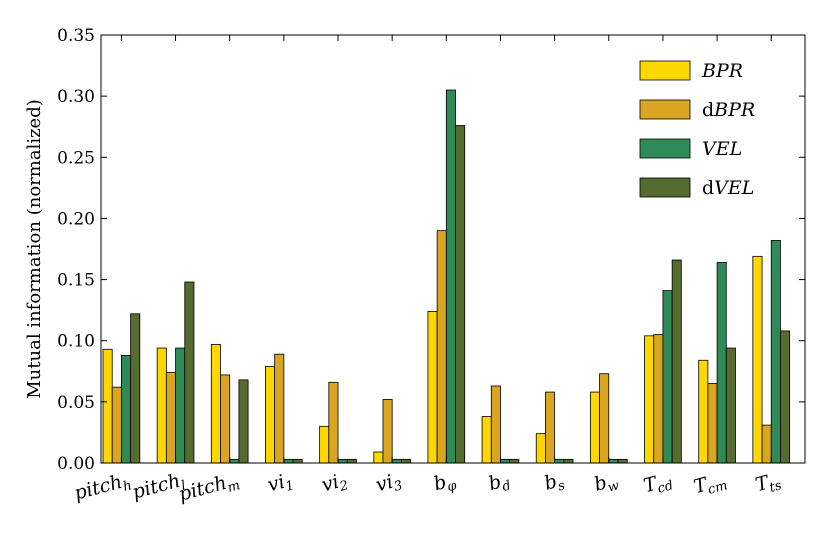 This screenshot has height=554, width=830. What do you see at coordinates (445, 483) in the screenshot?
I see `x-tick-label: bφ` at bounding box center [445, 483].